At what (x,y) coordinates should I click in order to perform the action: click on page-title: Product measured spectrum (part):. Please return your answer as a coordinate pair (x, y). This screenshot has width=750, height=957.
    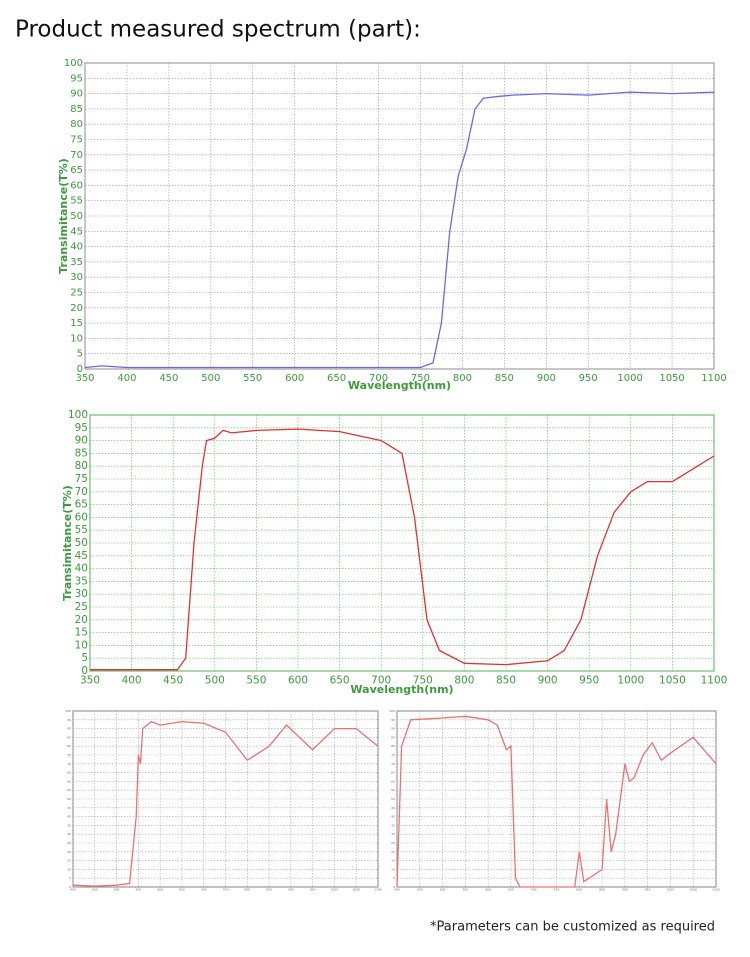
    Looking at the image, I should click on (218, 30).